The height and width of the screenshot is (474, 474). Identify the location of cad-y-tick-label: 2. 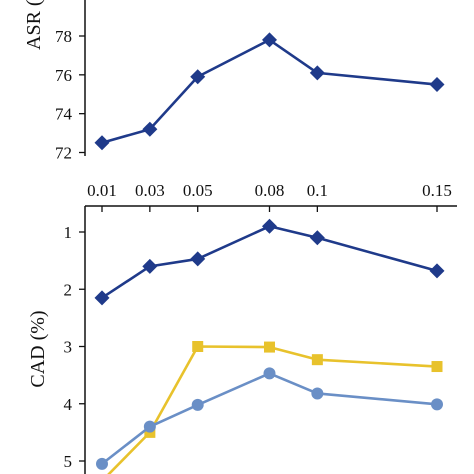
(68, 289).